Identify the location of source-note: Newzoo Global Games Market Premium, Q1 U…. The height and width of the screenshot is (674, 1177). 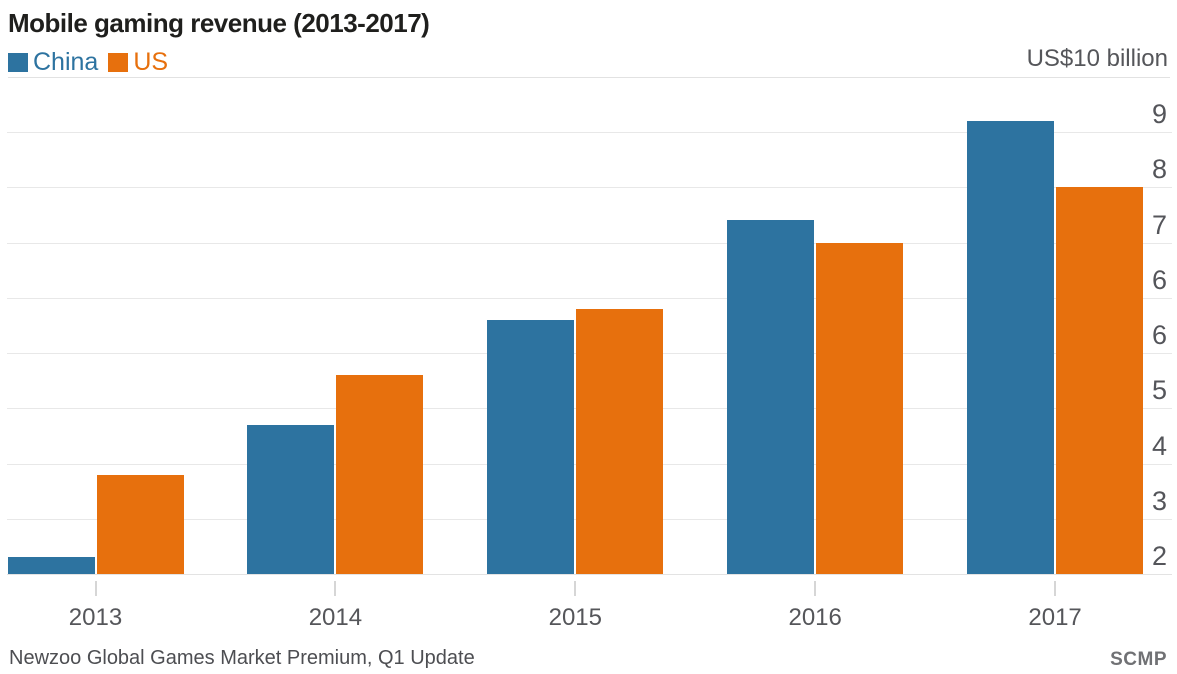
(242, 658).